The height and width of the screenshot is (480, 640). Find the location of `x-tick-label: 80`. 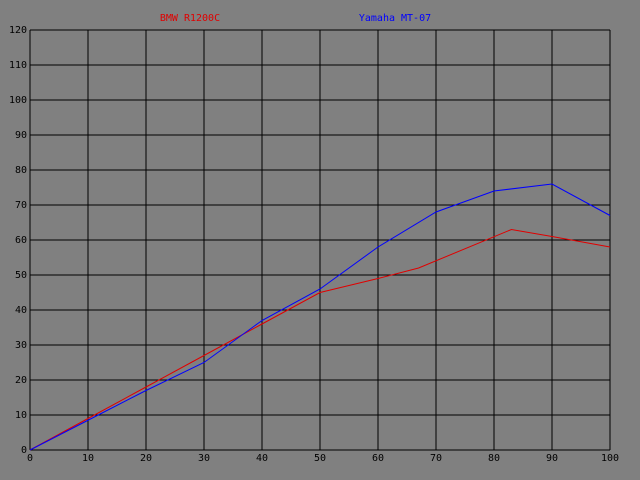

x-tick-label: 80 is located at coordinates (494, 458).